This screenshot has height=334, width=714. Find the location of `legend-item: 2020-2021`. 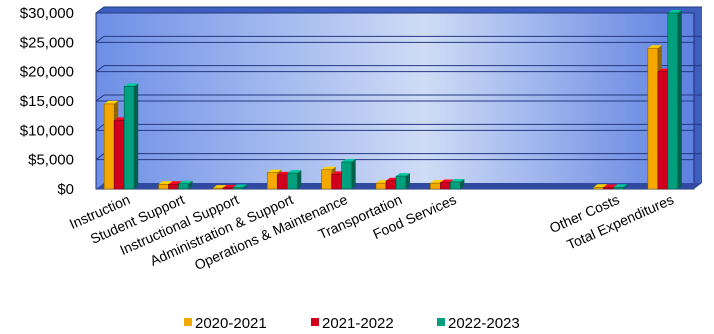

legend-item: 2020-2021 is located at coordinates (225, 323).